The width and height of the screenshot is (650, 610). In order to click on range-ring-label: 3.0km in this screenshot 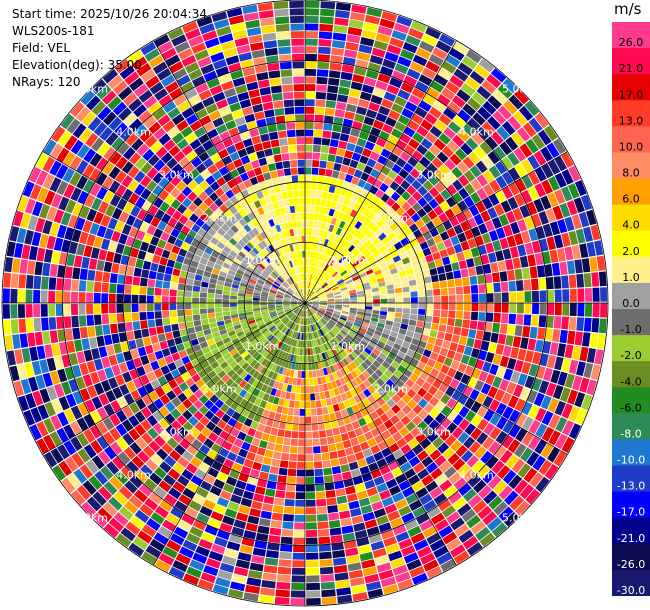, I will do `click(176, 174)`.